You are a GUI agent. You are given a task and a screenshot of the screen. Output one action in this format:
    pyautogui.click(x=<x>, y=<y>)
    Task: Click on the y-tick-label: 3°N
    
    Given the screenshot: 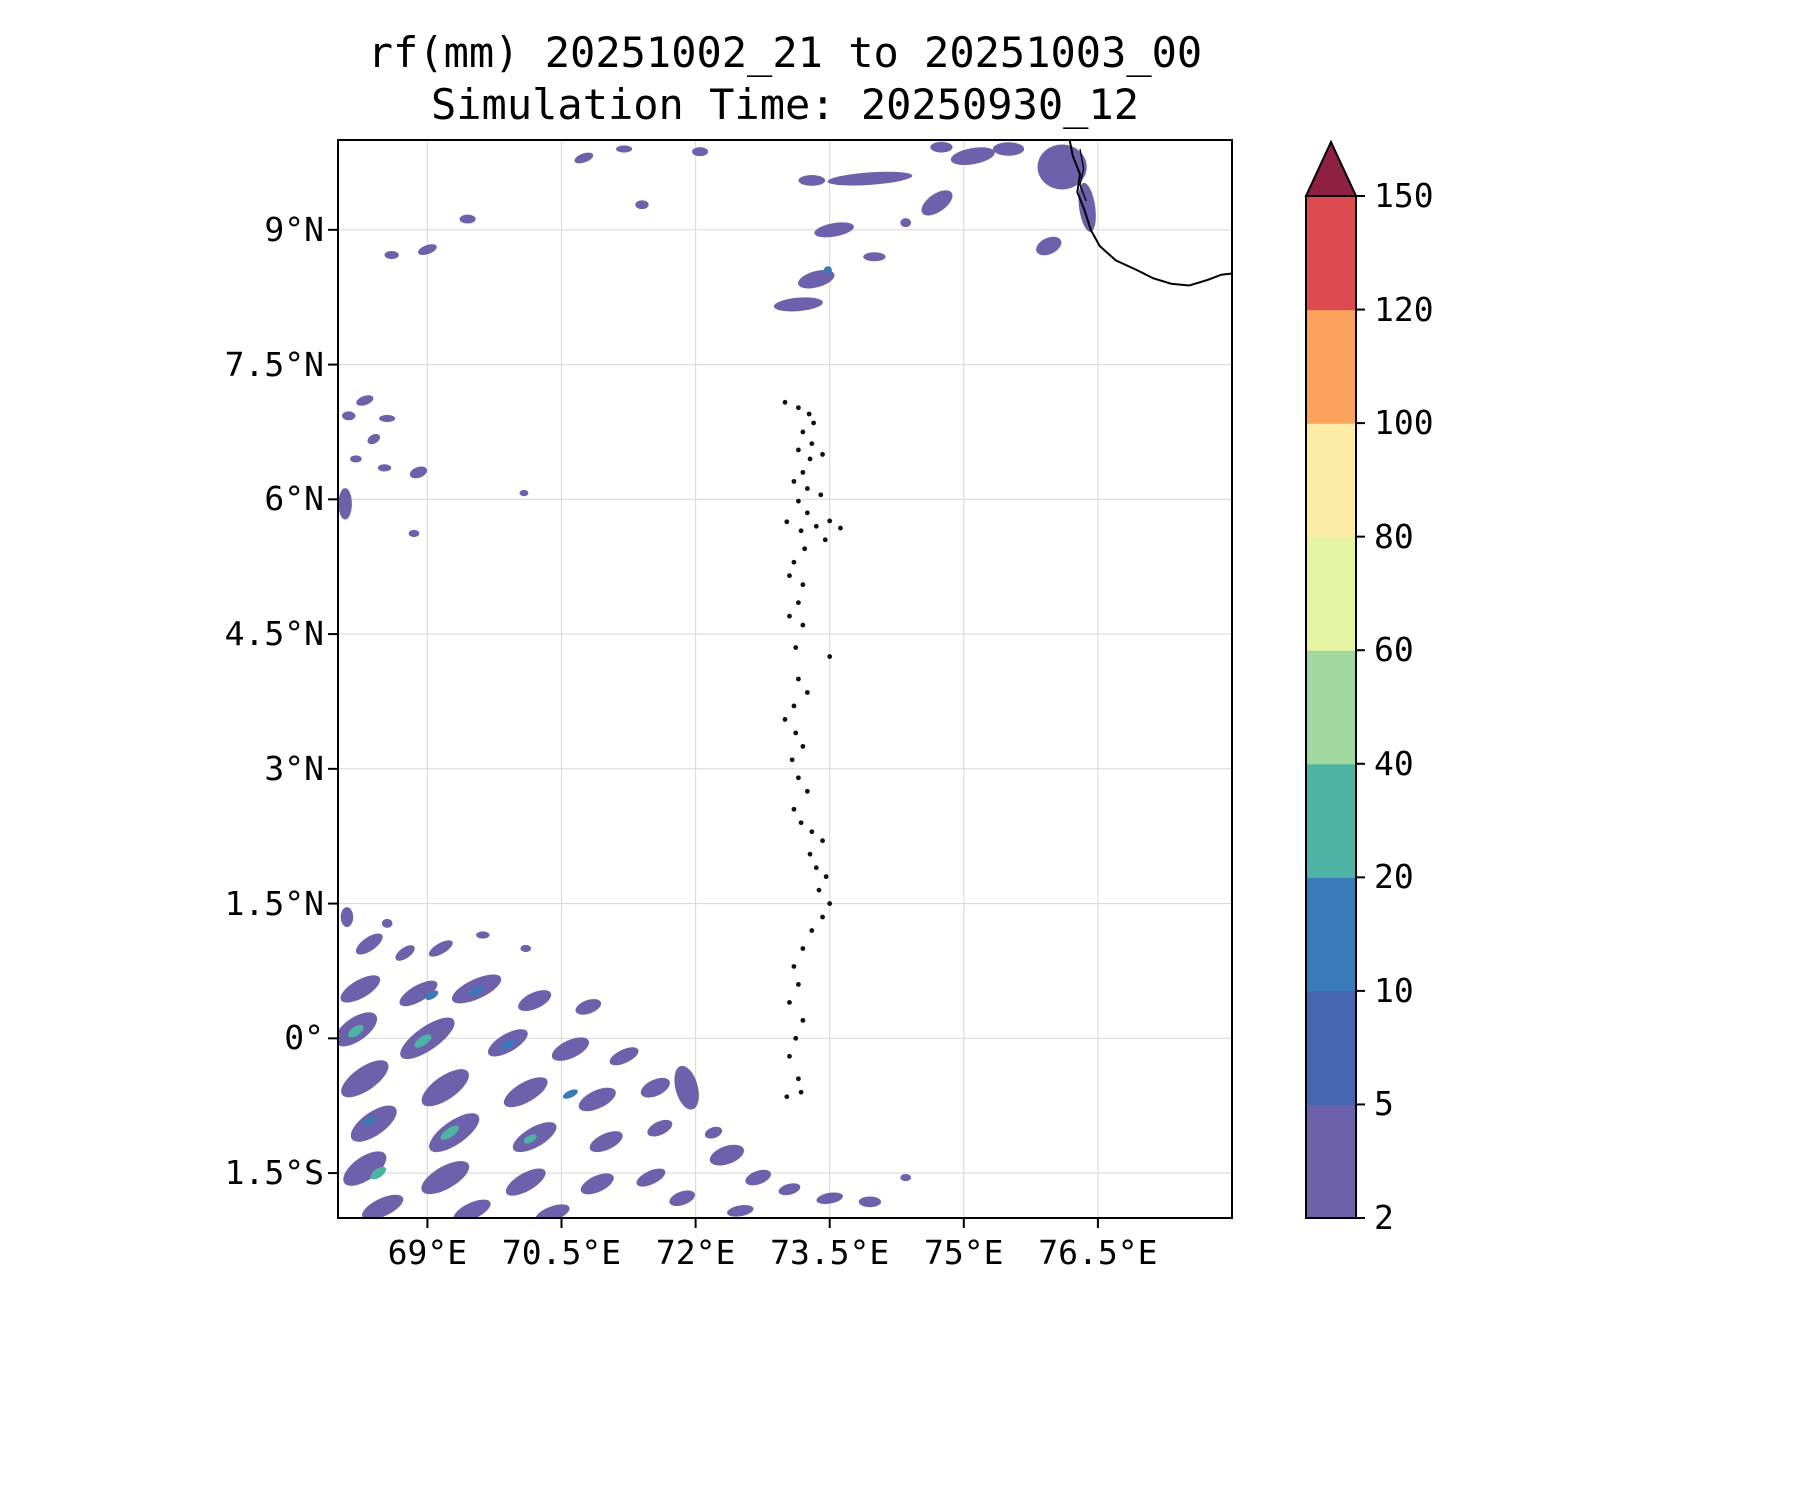 What is the action you would take?
    pyautogui.click(x=294, y=768)
    